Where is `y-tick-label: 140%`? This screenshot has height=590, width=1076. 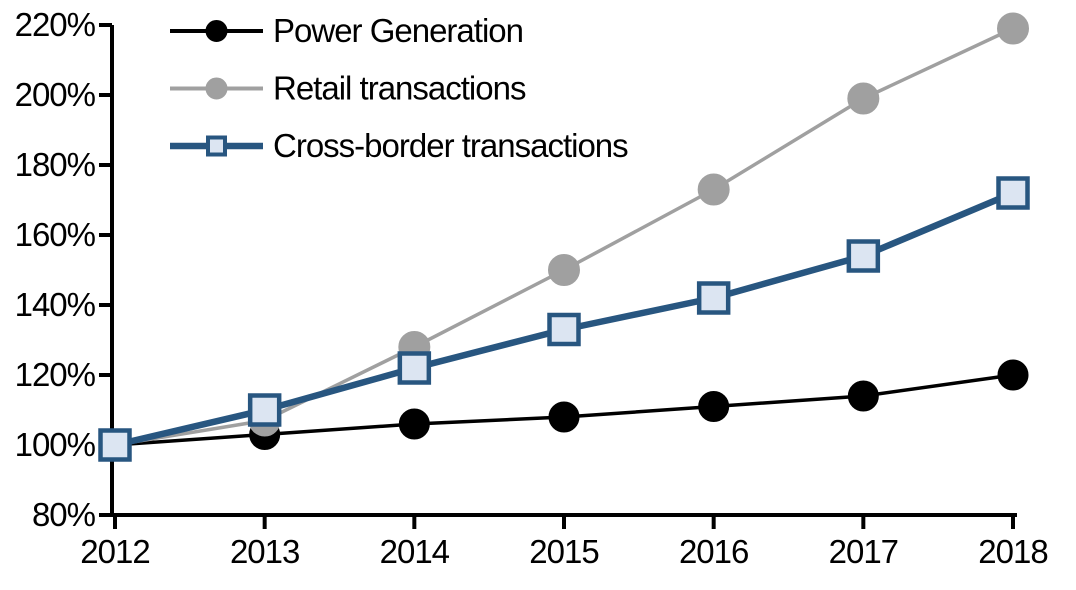
y-tick-label: 140% is located at coordinates (55, 304).